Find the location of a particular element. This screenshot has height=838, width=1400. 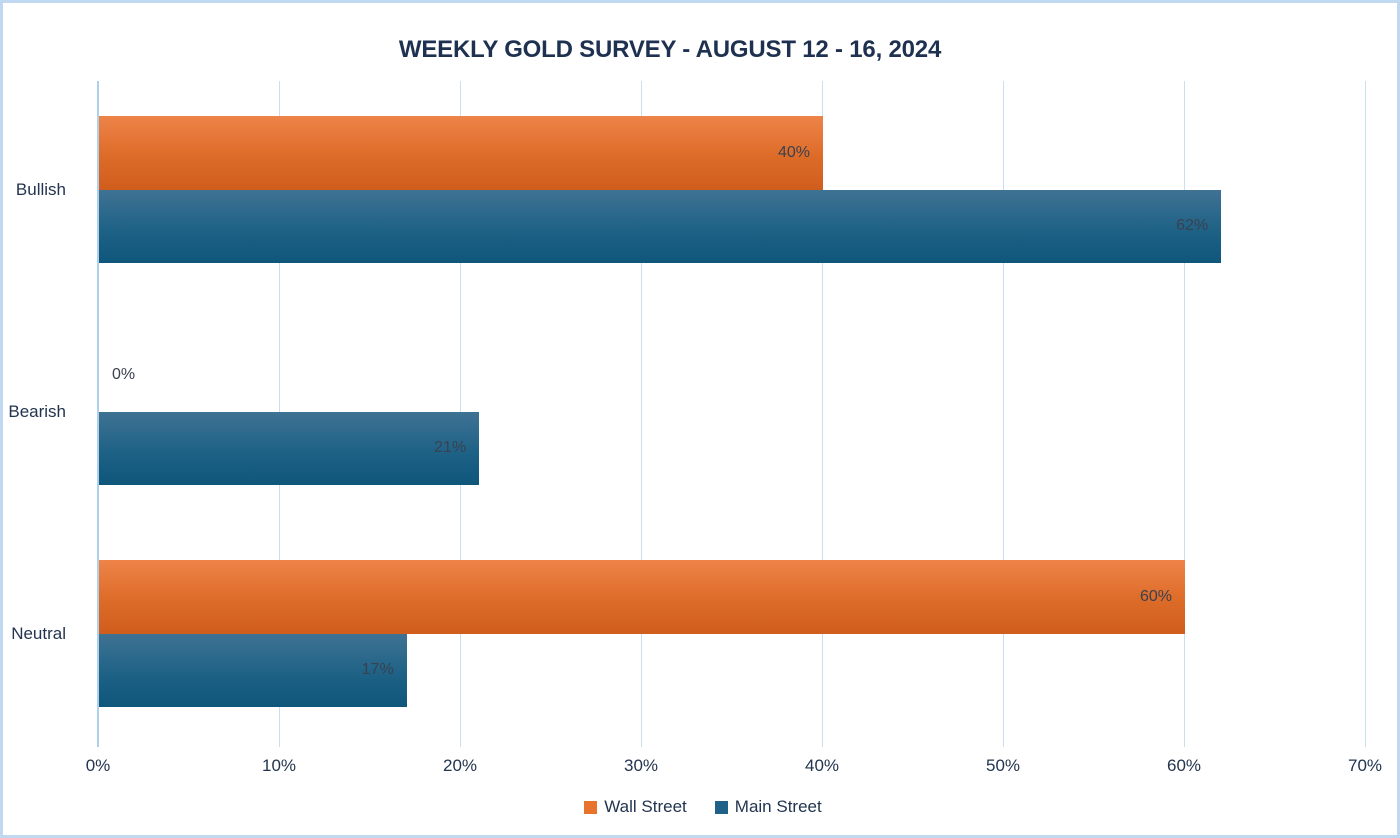

x-tick-label-20-: 20% is located at coordinates (460, 765).